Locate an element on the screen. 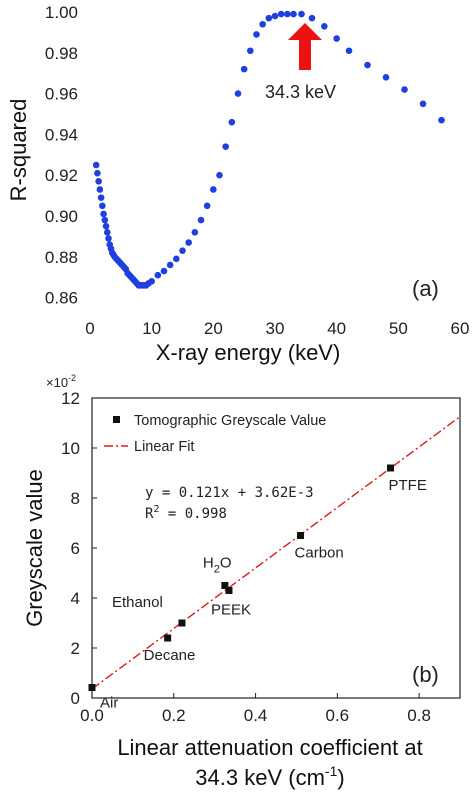  data-point-decane is located at coordinates (168, 638).